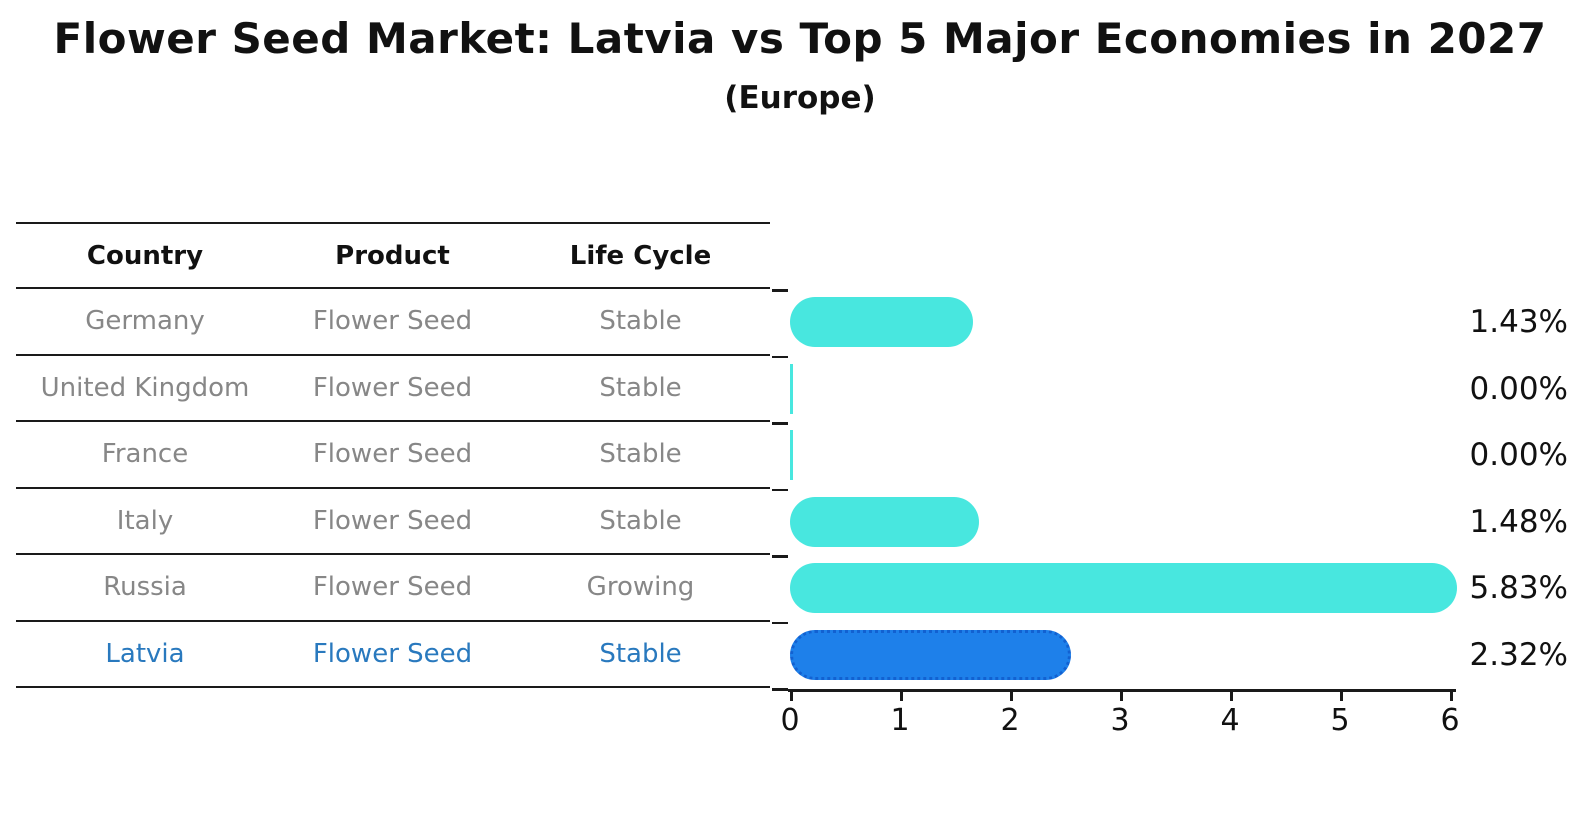 The height and width of the screenshot is (823, 1586). What do you see at coordinates (145, 387) in the screenshot?
I see `cell-country: United Kingdom` at bounding box center [145, 387].